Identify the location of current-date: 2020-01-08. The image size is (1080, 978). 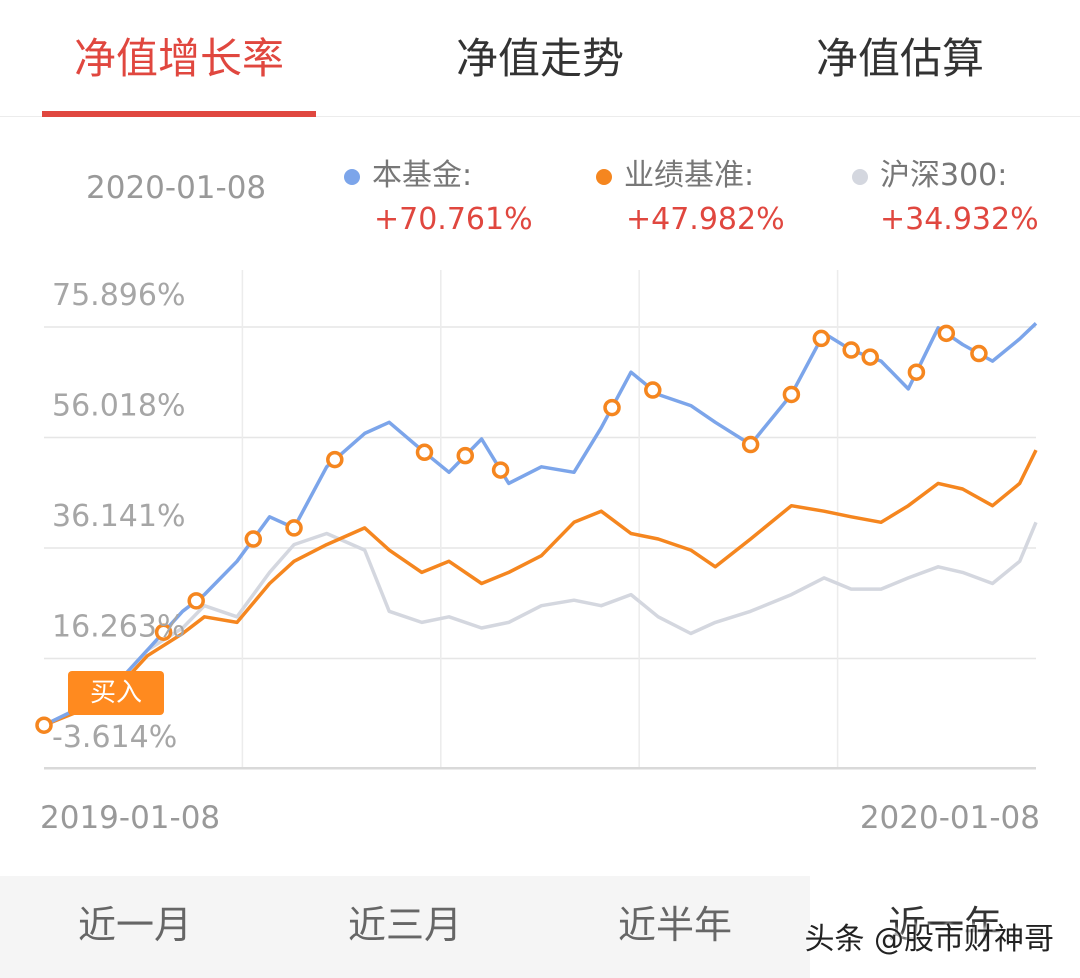
(176, 188).